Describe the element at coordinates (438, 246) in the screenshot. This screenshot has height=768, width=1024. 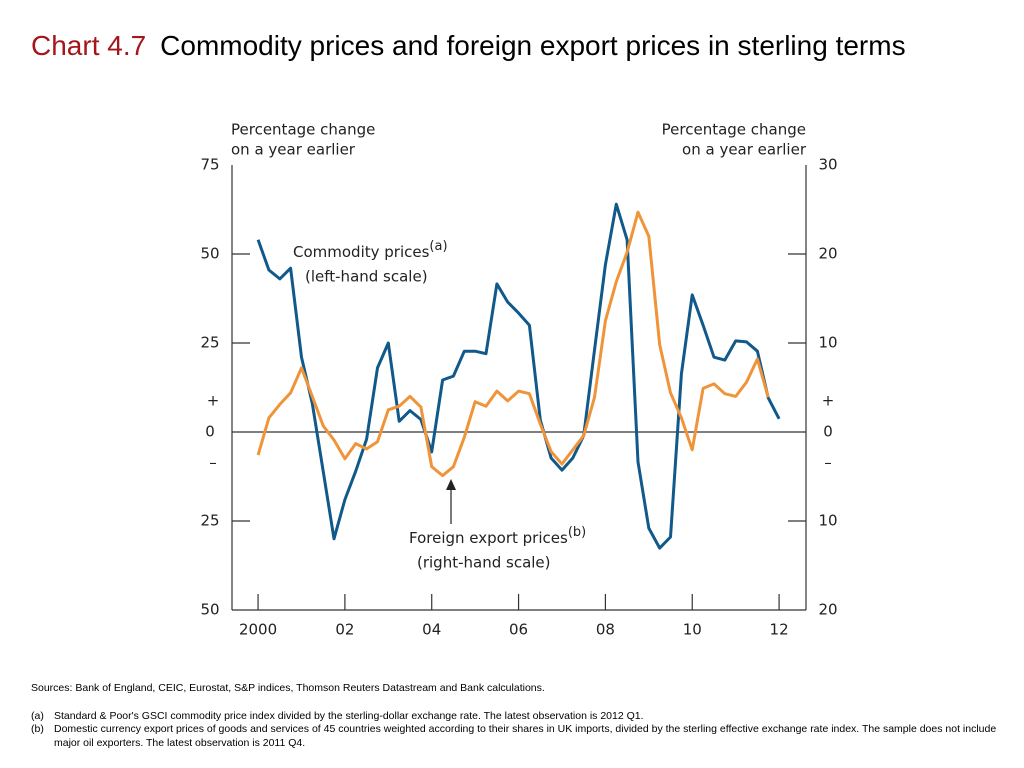
I see `note-marker: (a)` at that location.